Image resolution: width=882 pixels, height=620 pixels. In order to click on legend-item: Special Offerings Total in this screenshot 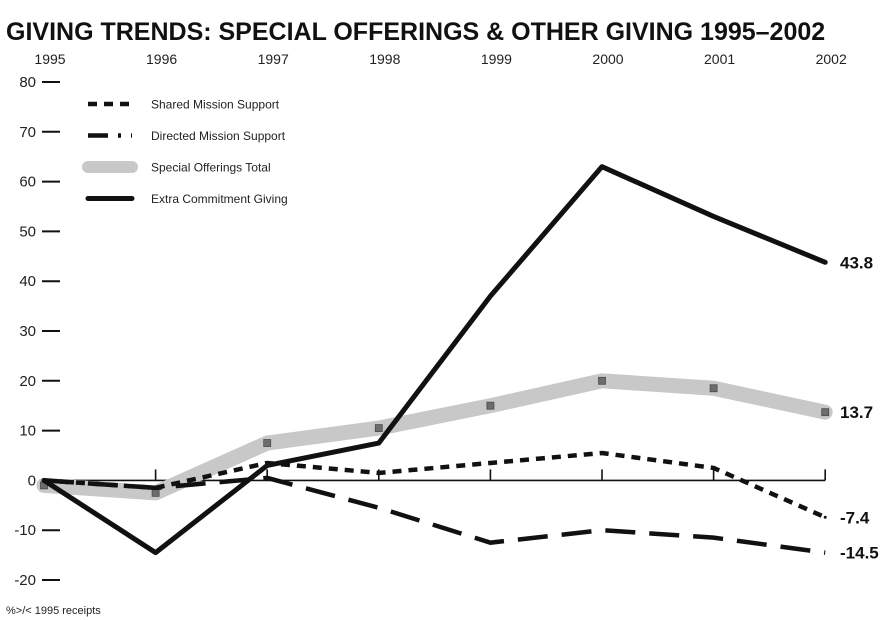, I will do `click(176, 168)`.